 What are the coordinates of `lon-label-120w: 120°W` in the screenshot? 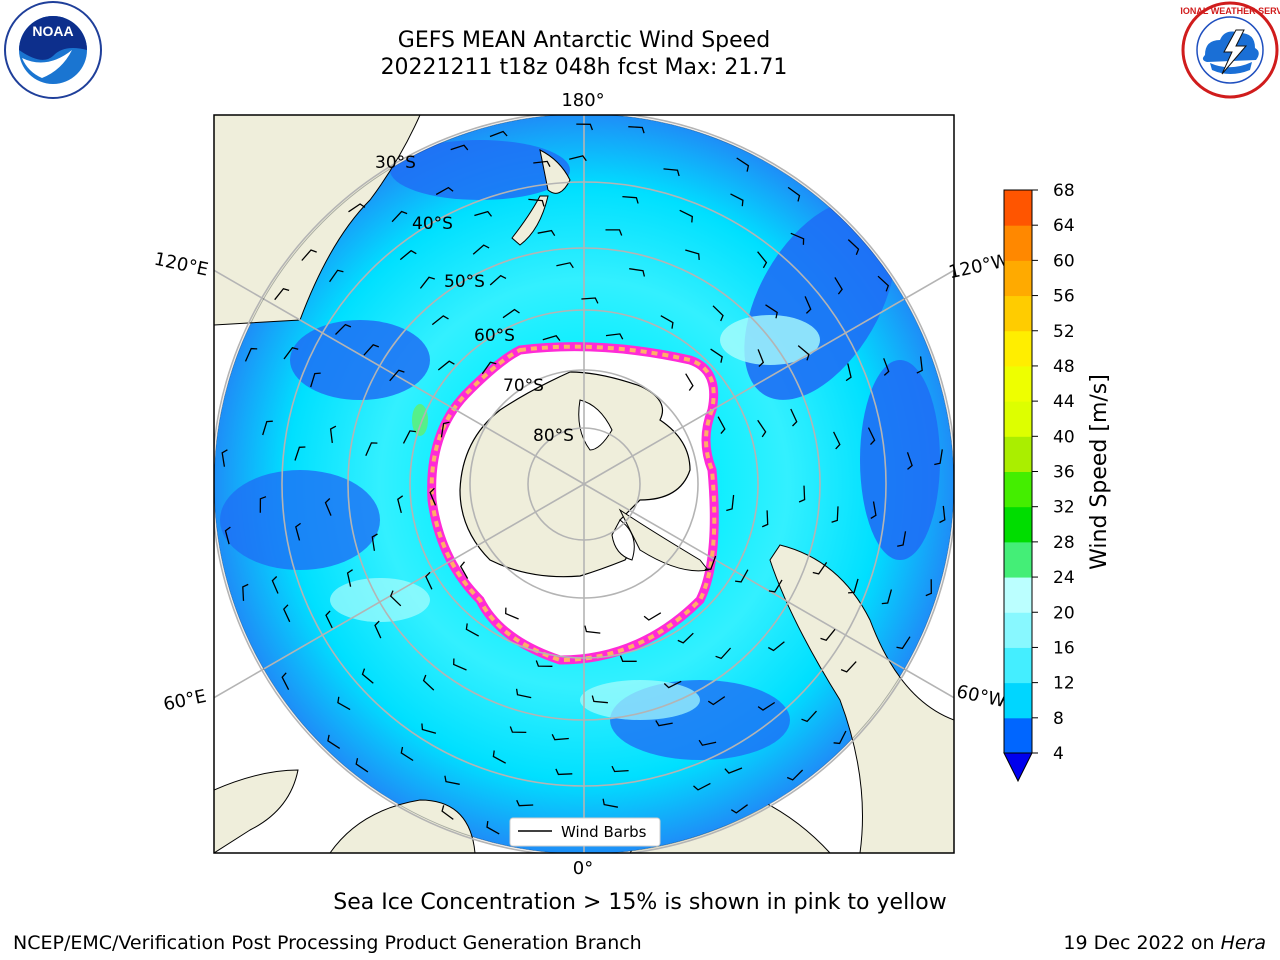 It's located at (979, 266).